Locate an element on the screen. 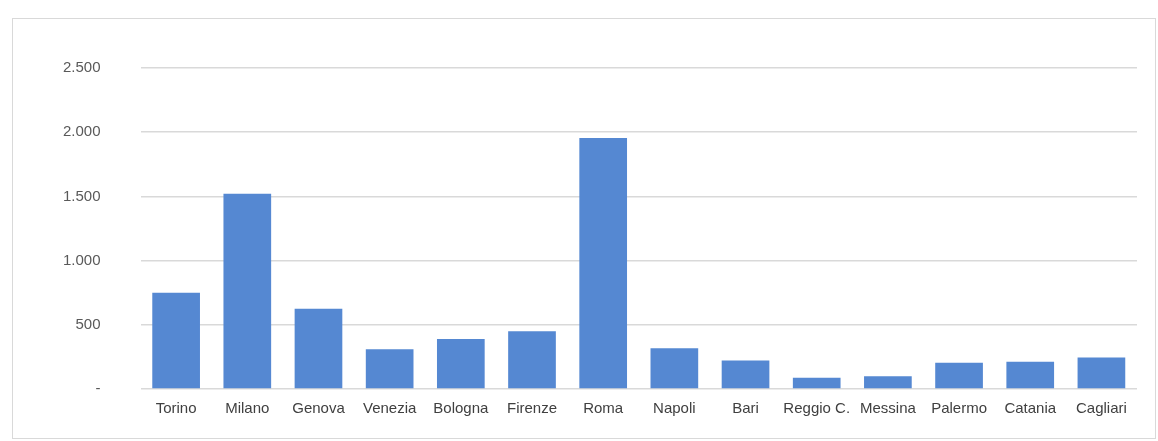  x-tick-label: Genova is located at coordinates (319, 408).